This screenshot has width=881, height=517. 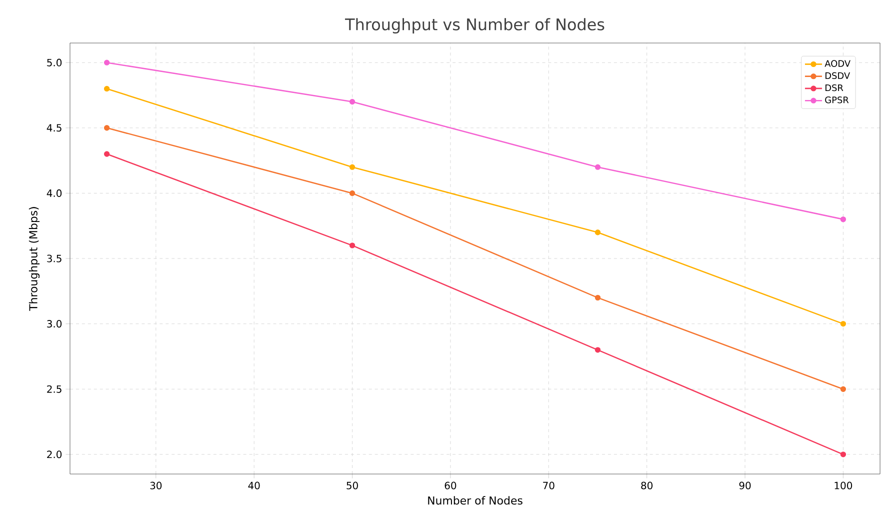 I want to click on x-axis-title: Number of Nodes, so click(x=475, y=500).